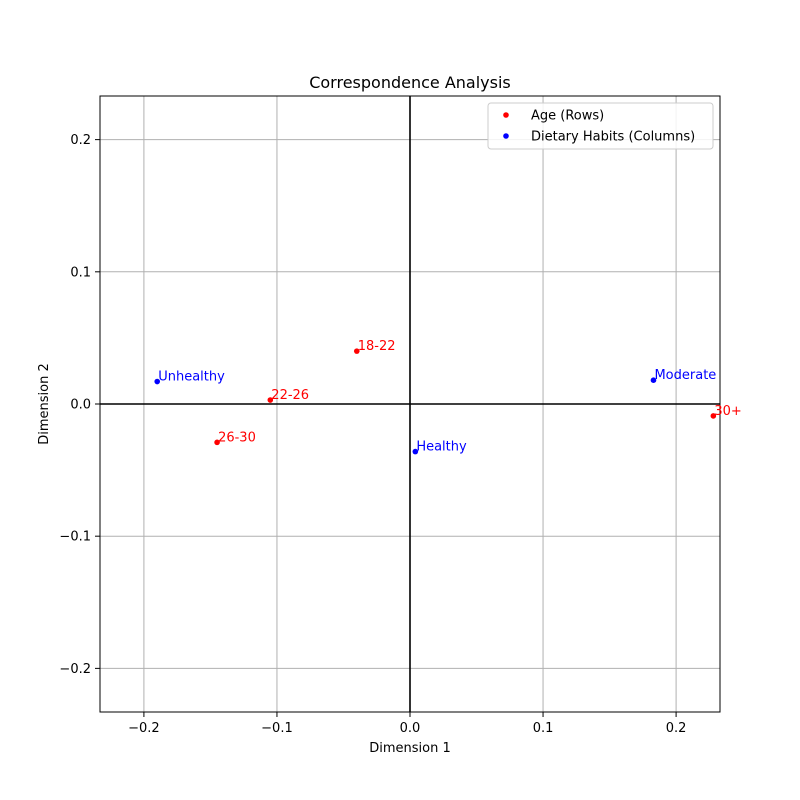  I want to click on legend-label: Age (Rows), so click(567, 116).